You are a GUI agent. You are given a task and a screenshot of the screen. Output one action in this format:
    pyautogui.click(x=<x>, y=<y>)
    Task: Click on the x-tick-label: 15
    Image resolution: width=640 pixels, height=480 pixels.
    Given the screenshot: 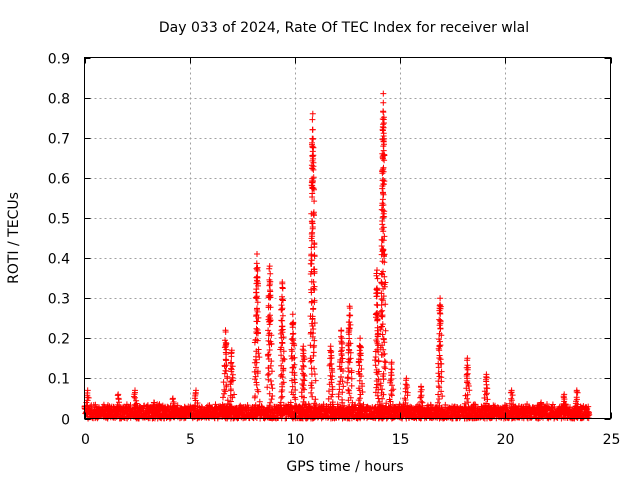 What is the action you would take?
    pyautogui.click(x=401, y=440)
    